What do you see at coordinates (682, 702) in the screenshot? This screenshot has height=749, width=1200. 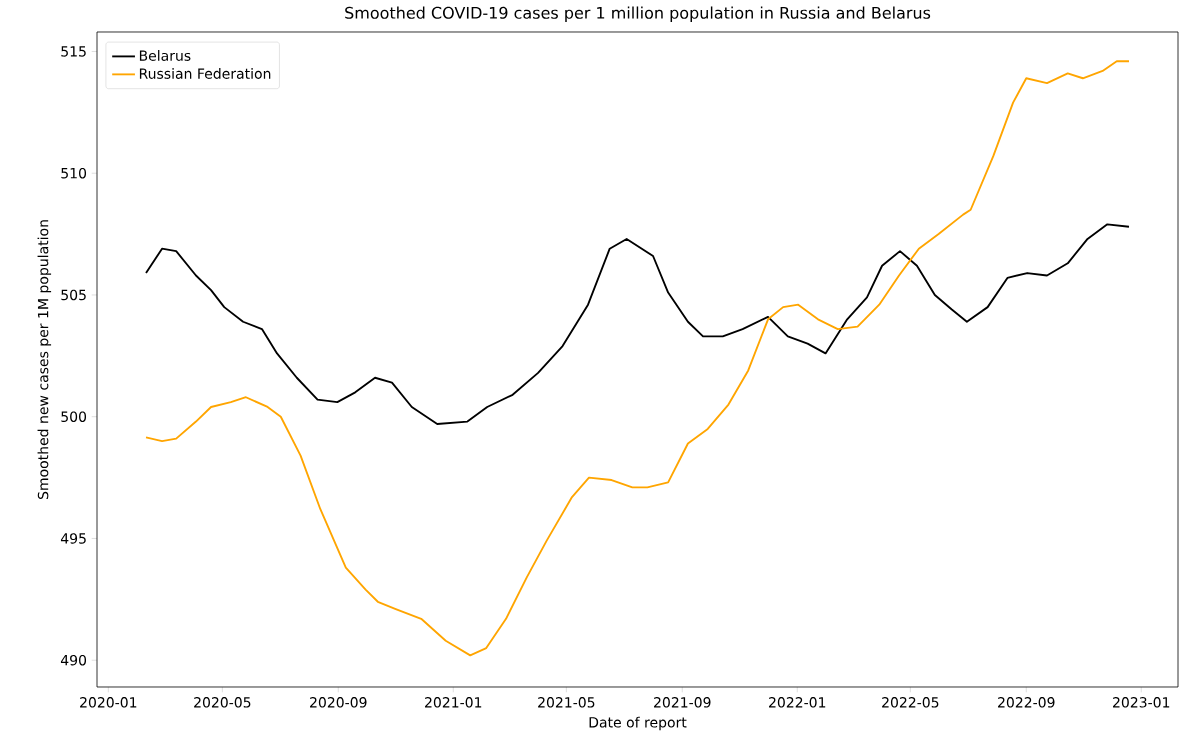 I see `x-tick-label: 2021-09` at bounding box center [682, 702].